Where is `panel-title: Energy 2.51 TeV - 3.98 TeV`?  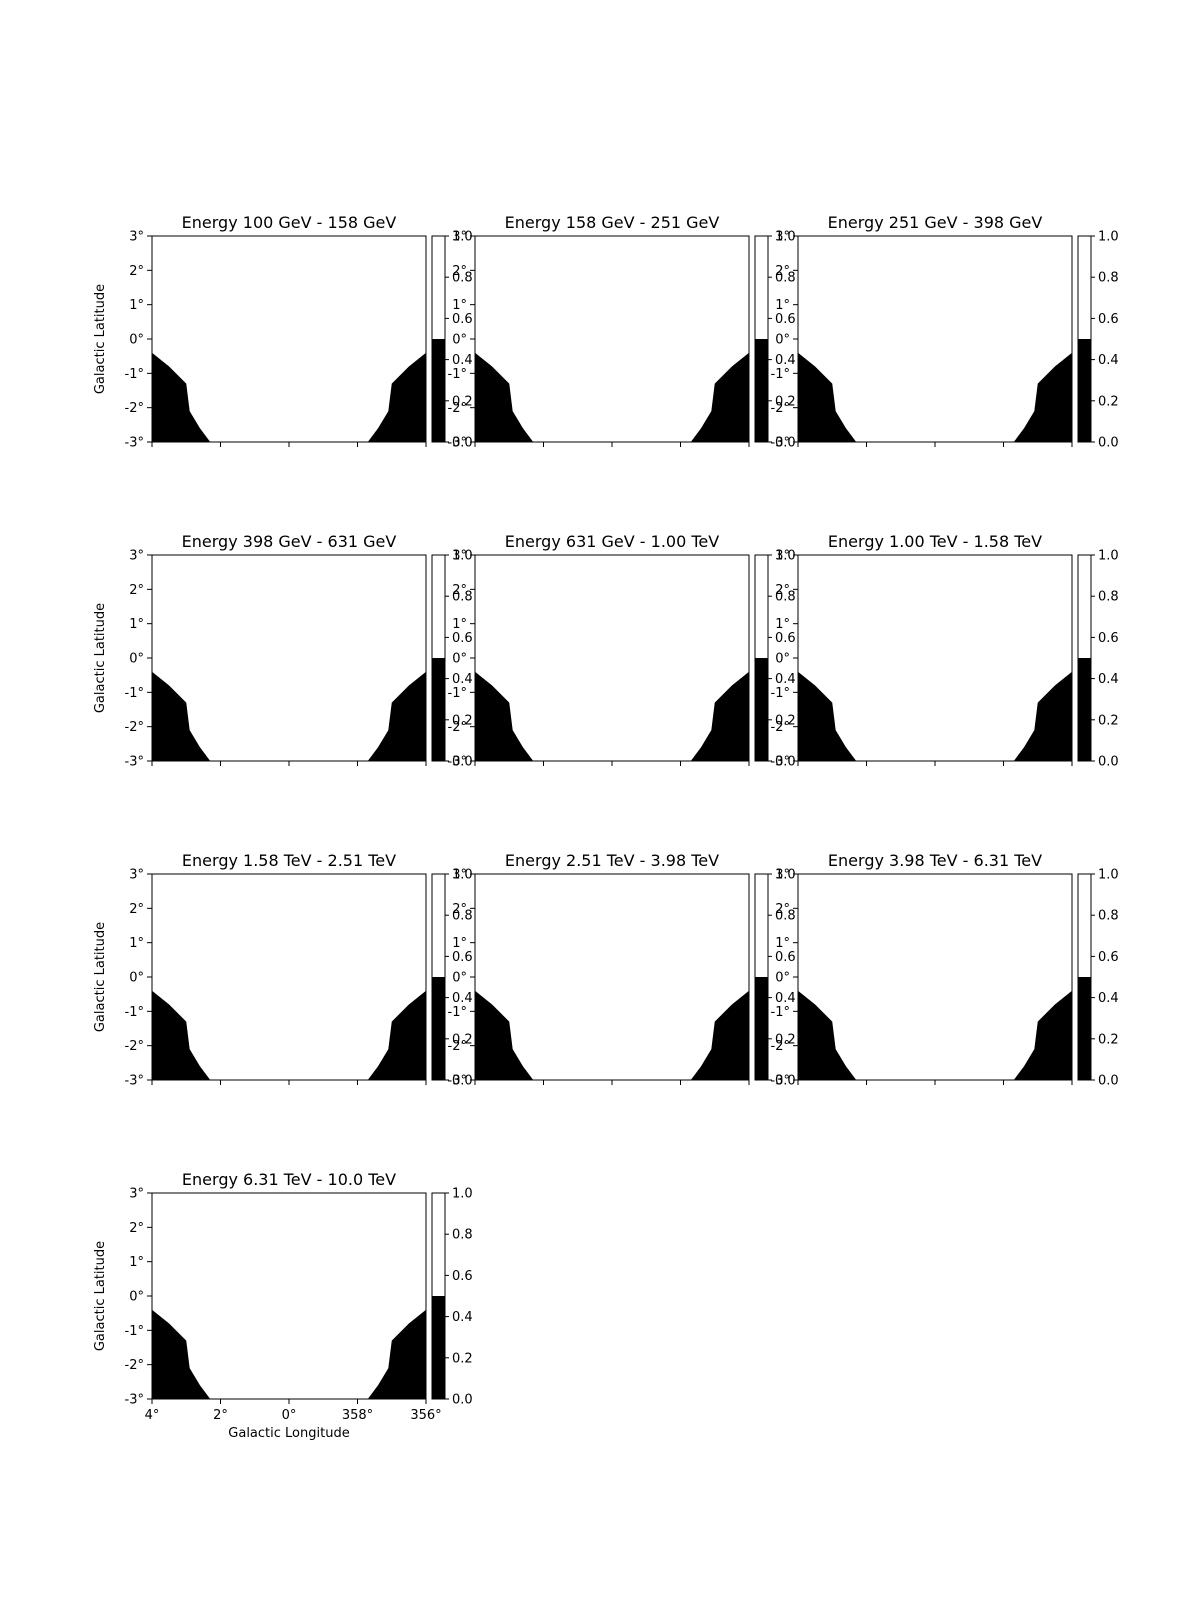
panel-title: Energy 2.51 TeV - 3.98 TeV is located at coordinates (612, 860).